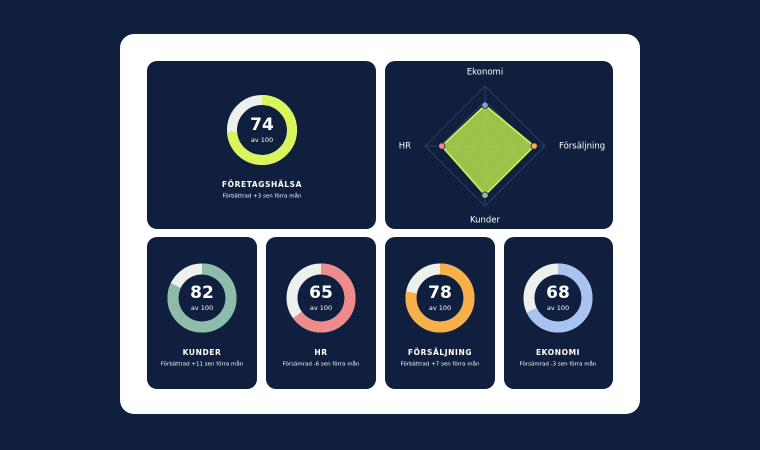 This screenshot has height=450, width=760. Describe the element at coordinates (558, 364) in the screenshot. I see `card-note: Försämrad -3 sen förra mån` at that location.